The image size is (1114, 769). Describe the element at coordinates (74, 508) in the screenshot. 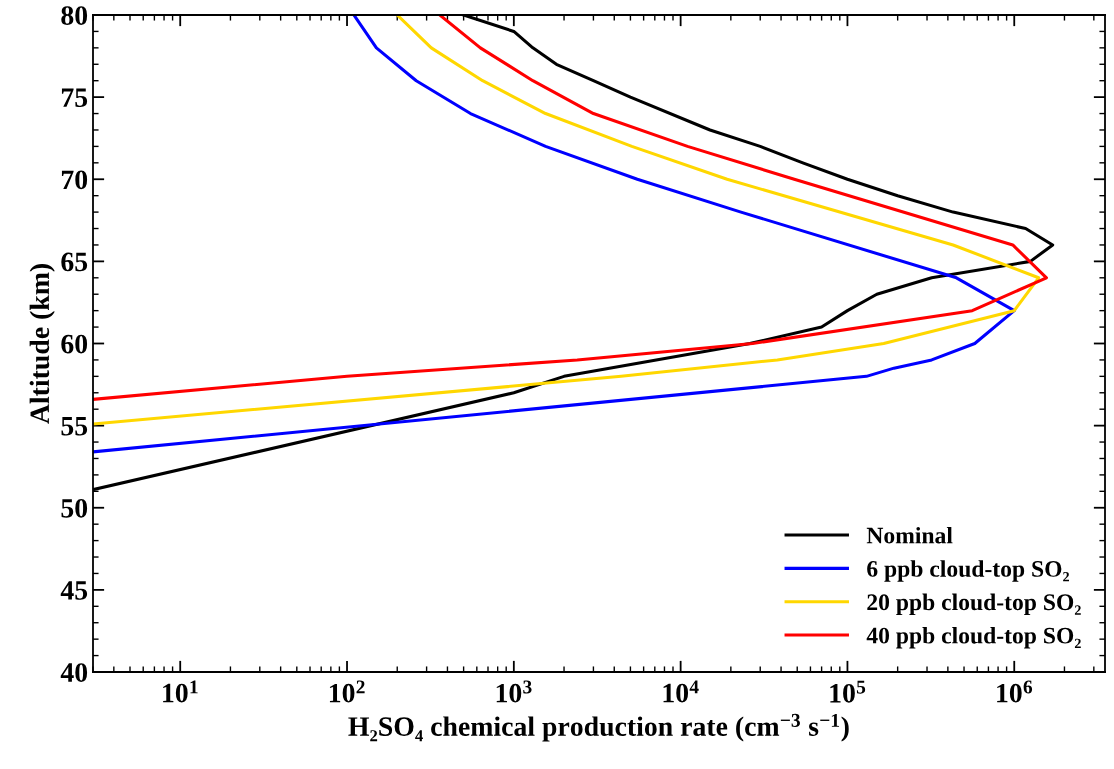

I see `y-tick-label: 50` at that location.